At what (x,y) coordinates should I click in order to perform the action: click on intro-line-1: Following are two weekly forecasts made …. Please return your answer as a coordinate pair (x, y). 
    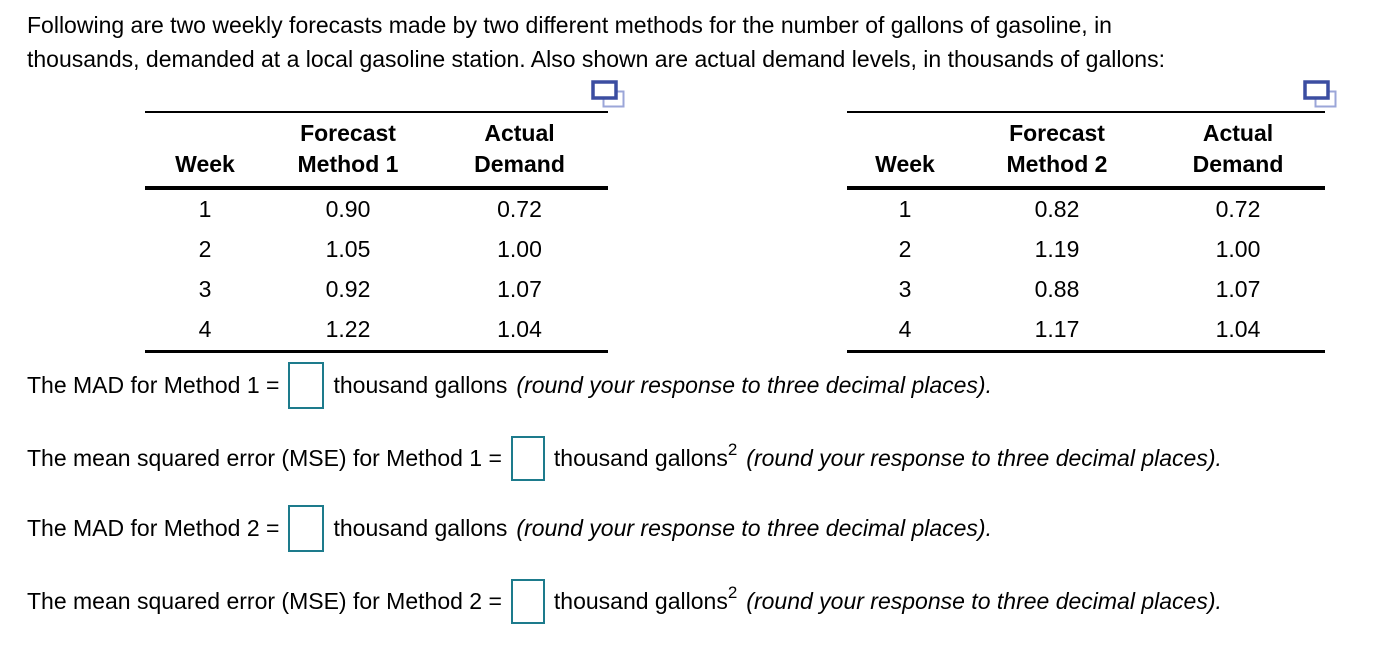
    Looking at the image, I should click on (569, 25).